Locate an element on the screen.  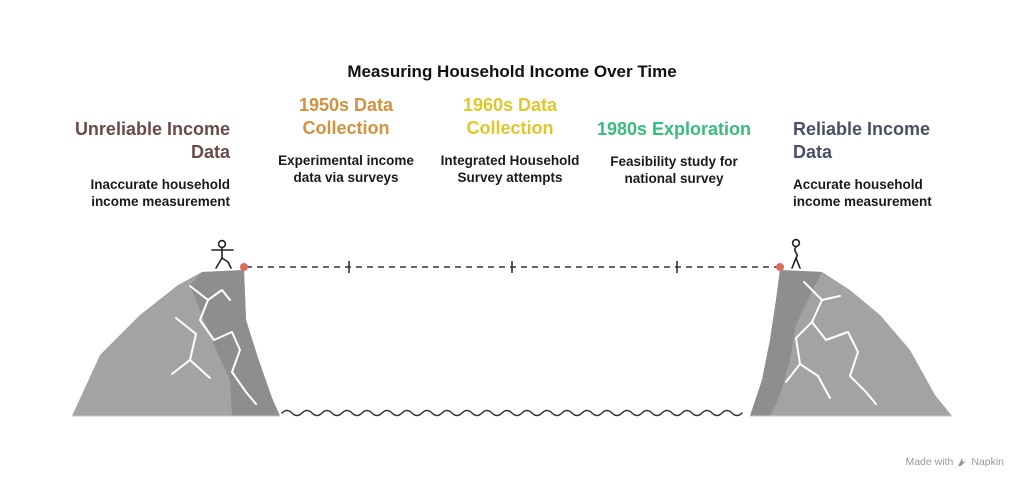
napkin-brand: Napkin is located at coordinates (987, 462).